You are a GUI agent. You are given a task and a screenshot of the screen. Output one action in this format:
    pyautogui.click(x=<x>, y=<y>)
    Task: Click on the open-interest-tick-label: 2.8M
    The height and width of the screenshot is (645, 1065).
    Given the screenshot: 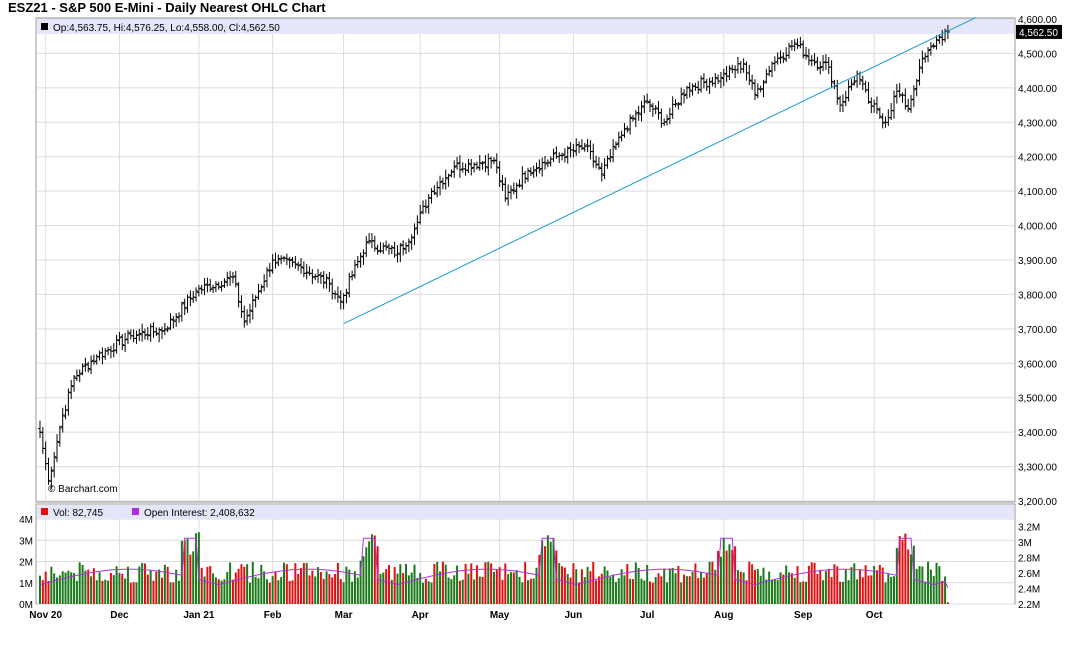 What is the action you would take?
    pyautogui.click(x=1029, y=559)
    